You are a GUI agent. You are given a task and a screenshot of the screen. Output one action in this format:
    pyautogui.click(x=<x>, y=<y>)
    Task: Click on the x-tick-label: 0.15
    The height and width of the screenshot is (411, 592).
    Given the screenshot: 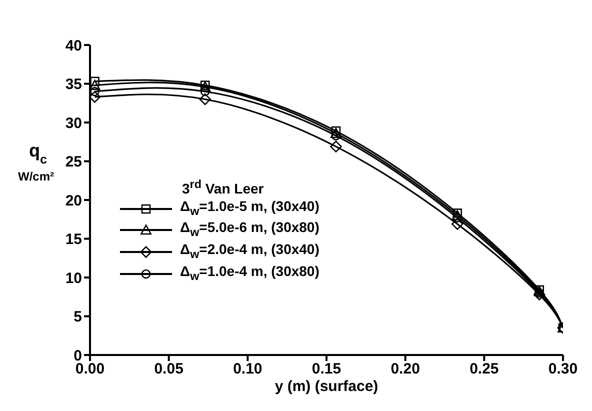 What is the action you would take?
    pyautogui.click(x=327, y=369)
    